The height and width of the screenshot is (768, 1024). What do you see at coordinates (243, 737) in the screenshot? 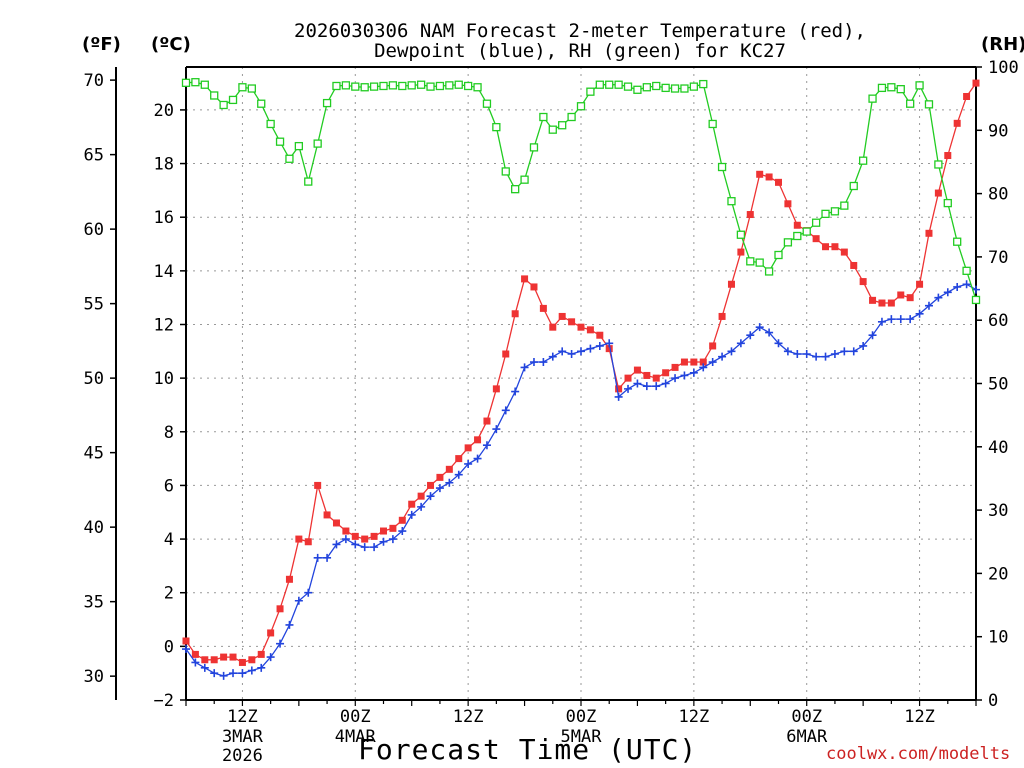
I see `x-date-label: 3MAR` at bounding box center [243, 737].